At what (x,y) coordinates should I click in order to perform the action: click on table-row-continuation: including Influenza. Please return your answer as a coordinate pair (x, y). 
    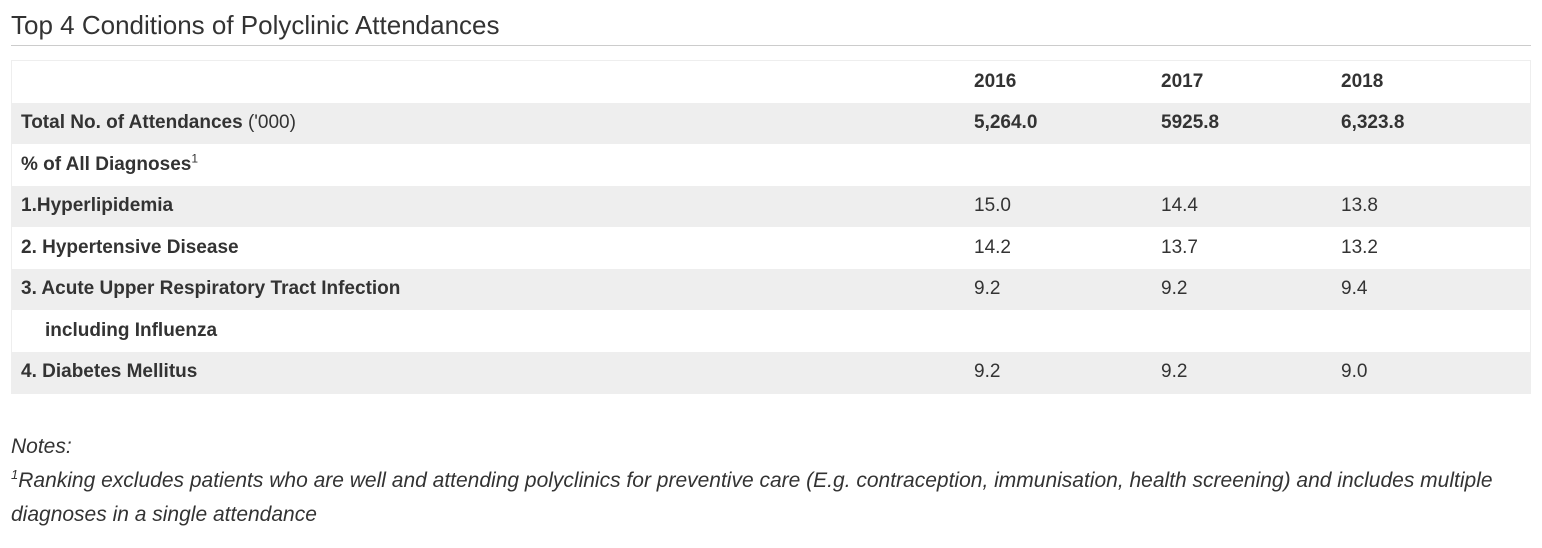
    Looking at the image, I should click on (771, 331).